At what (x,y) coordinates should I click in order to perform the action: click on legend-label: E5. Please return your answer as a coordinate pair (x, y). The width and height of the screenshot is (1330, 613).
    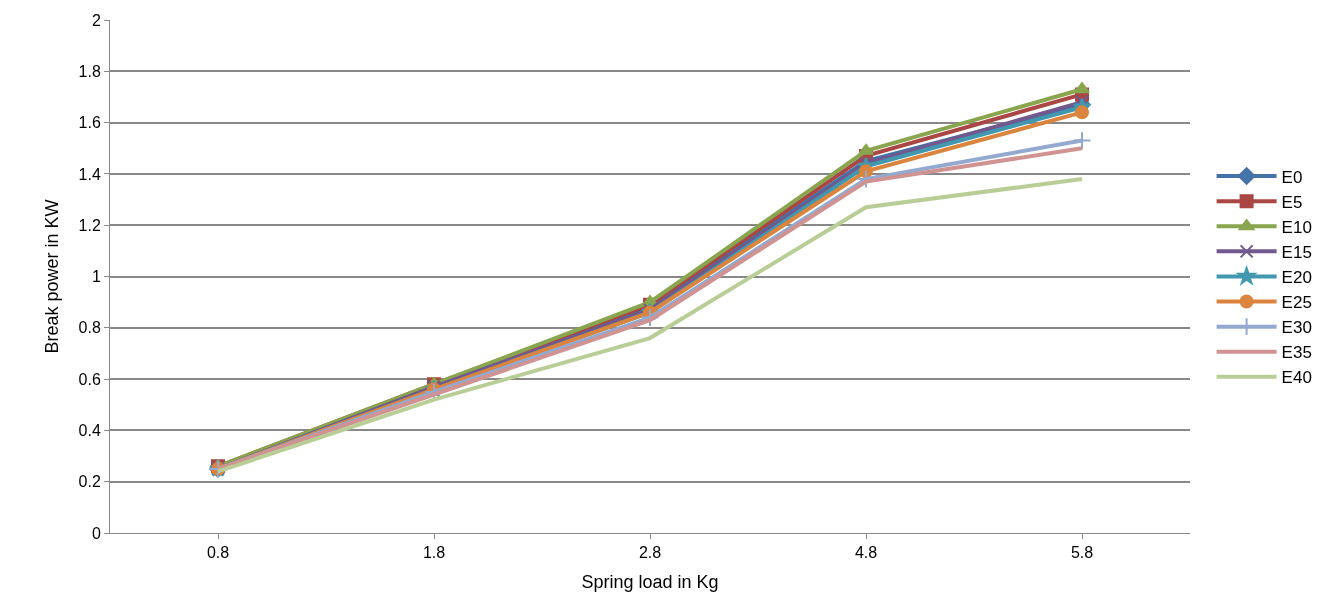
    Looking at the image, I should click on (1292, 202).